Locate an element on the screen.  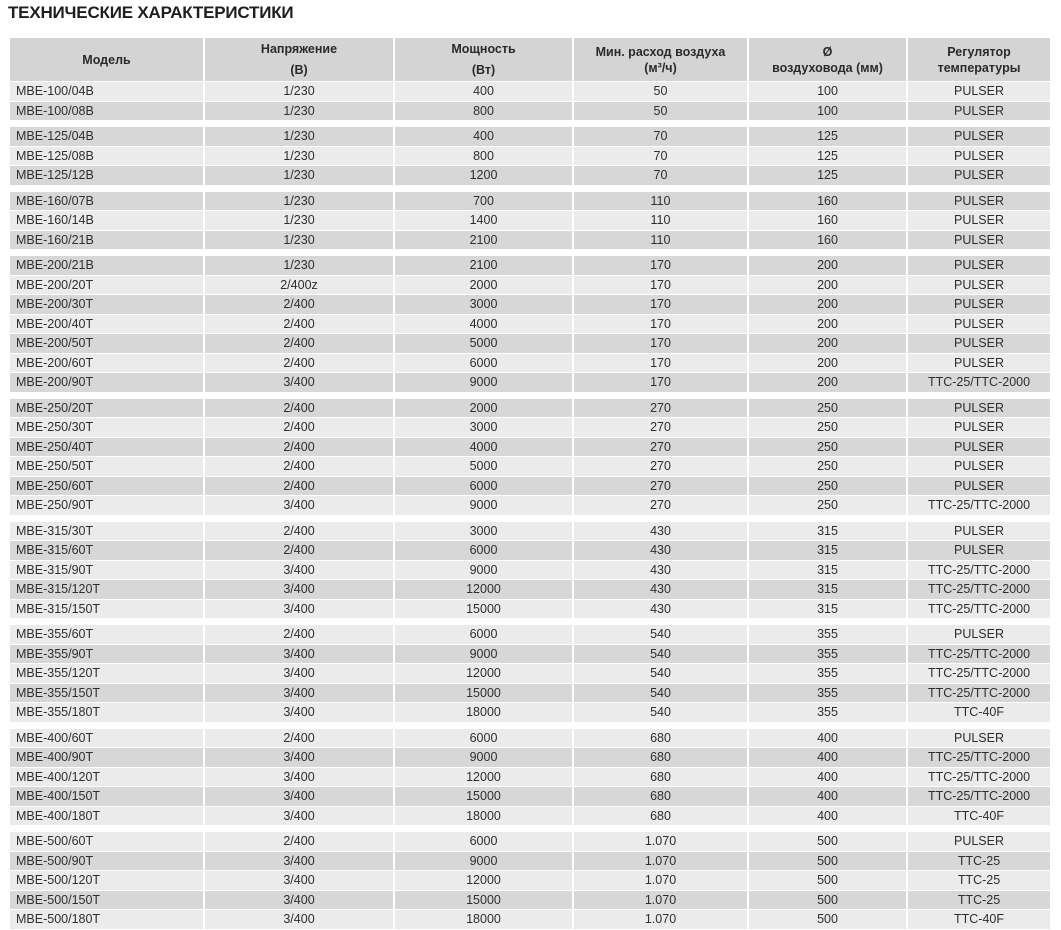
cell-model: MBE-500/150T is located at coordinates (107, 899).